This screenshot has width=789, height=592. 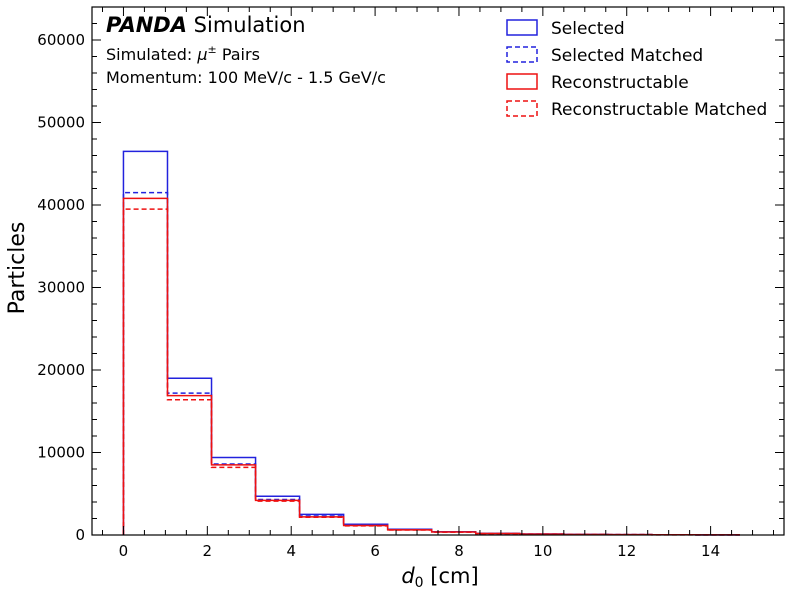 What do you see at coordinates (542, 551) in the screenshot?
I see `x-tick-label: 10` at bounding box center [542, 551].